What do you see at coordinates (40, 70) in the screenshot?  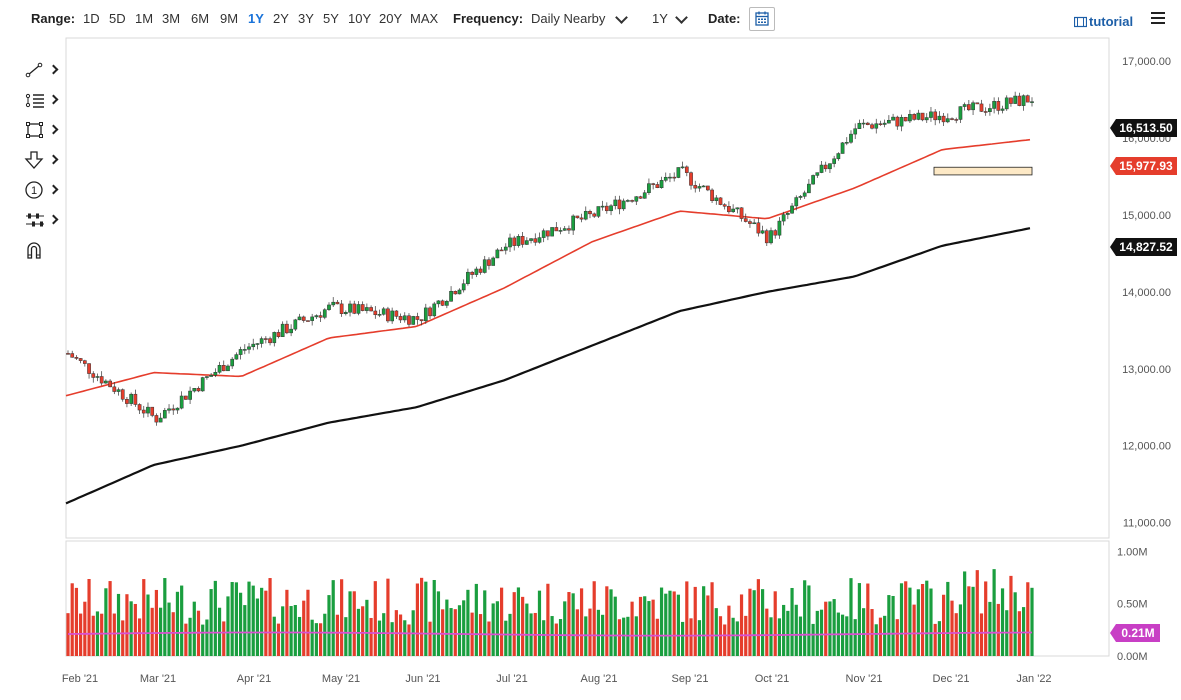 I see `tool-line` at bounding box center [40, 70].